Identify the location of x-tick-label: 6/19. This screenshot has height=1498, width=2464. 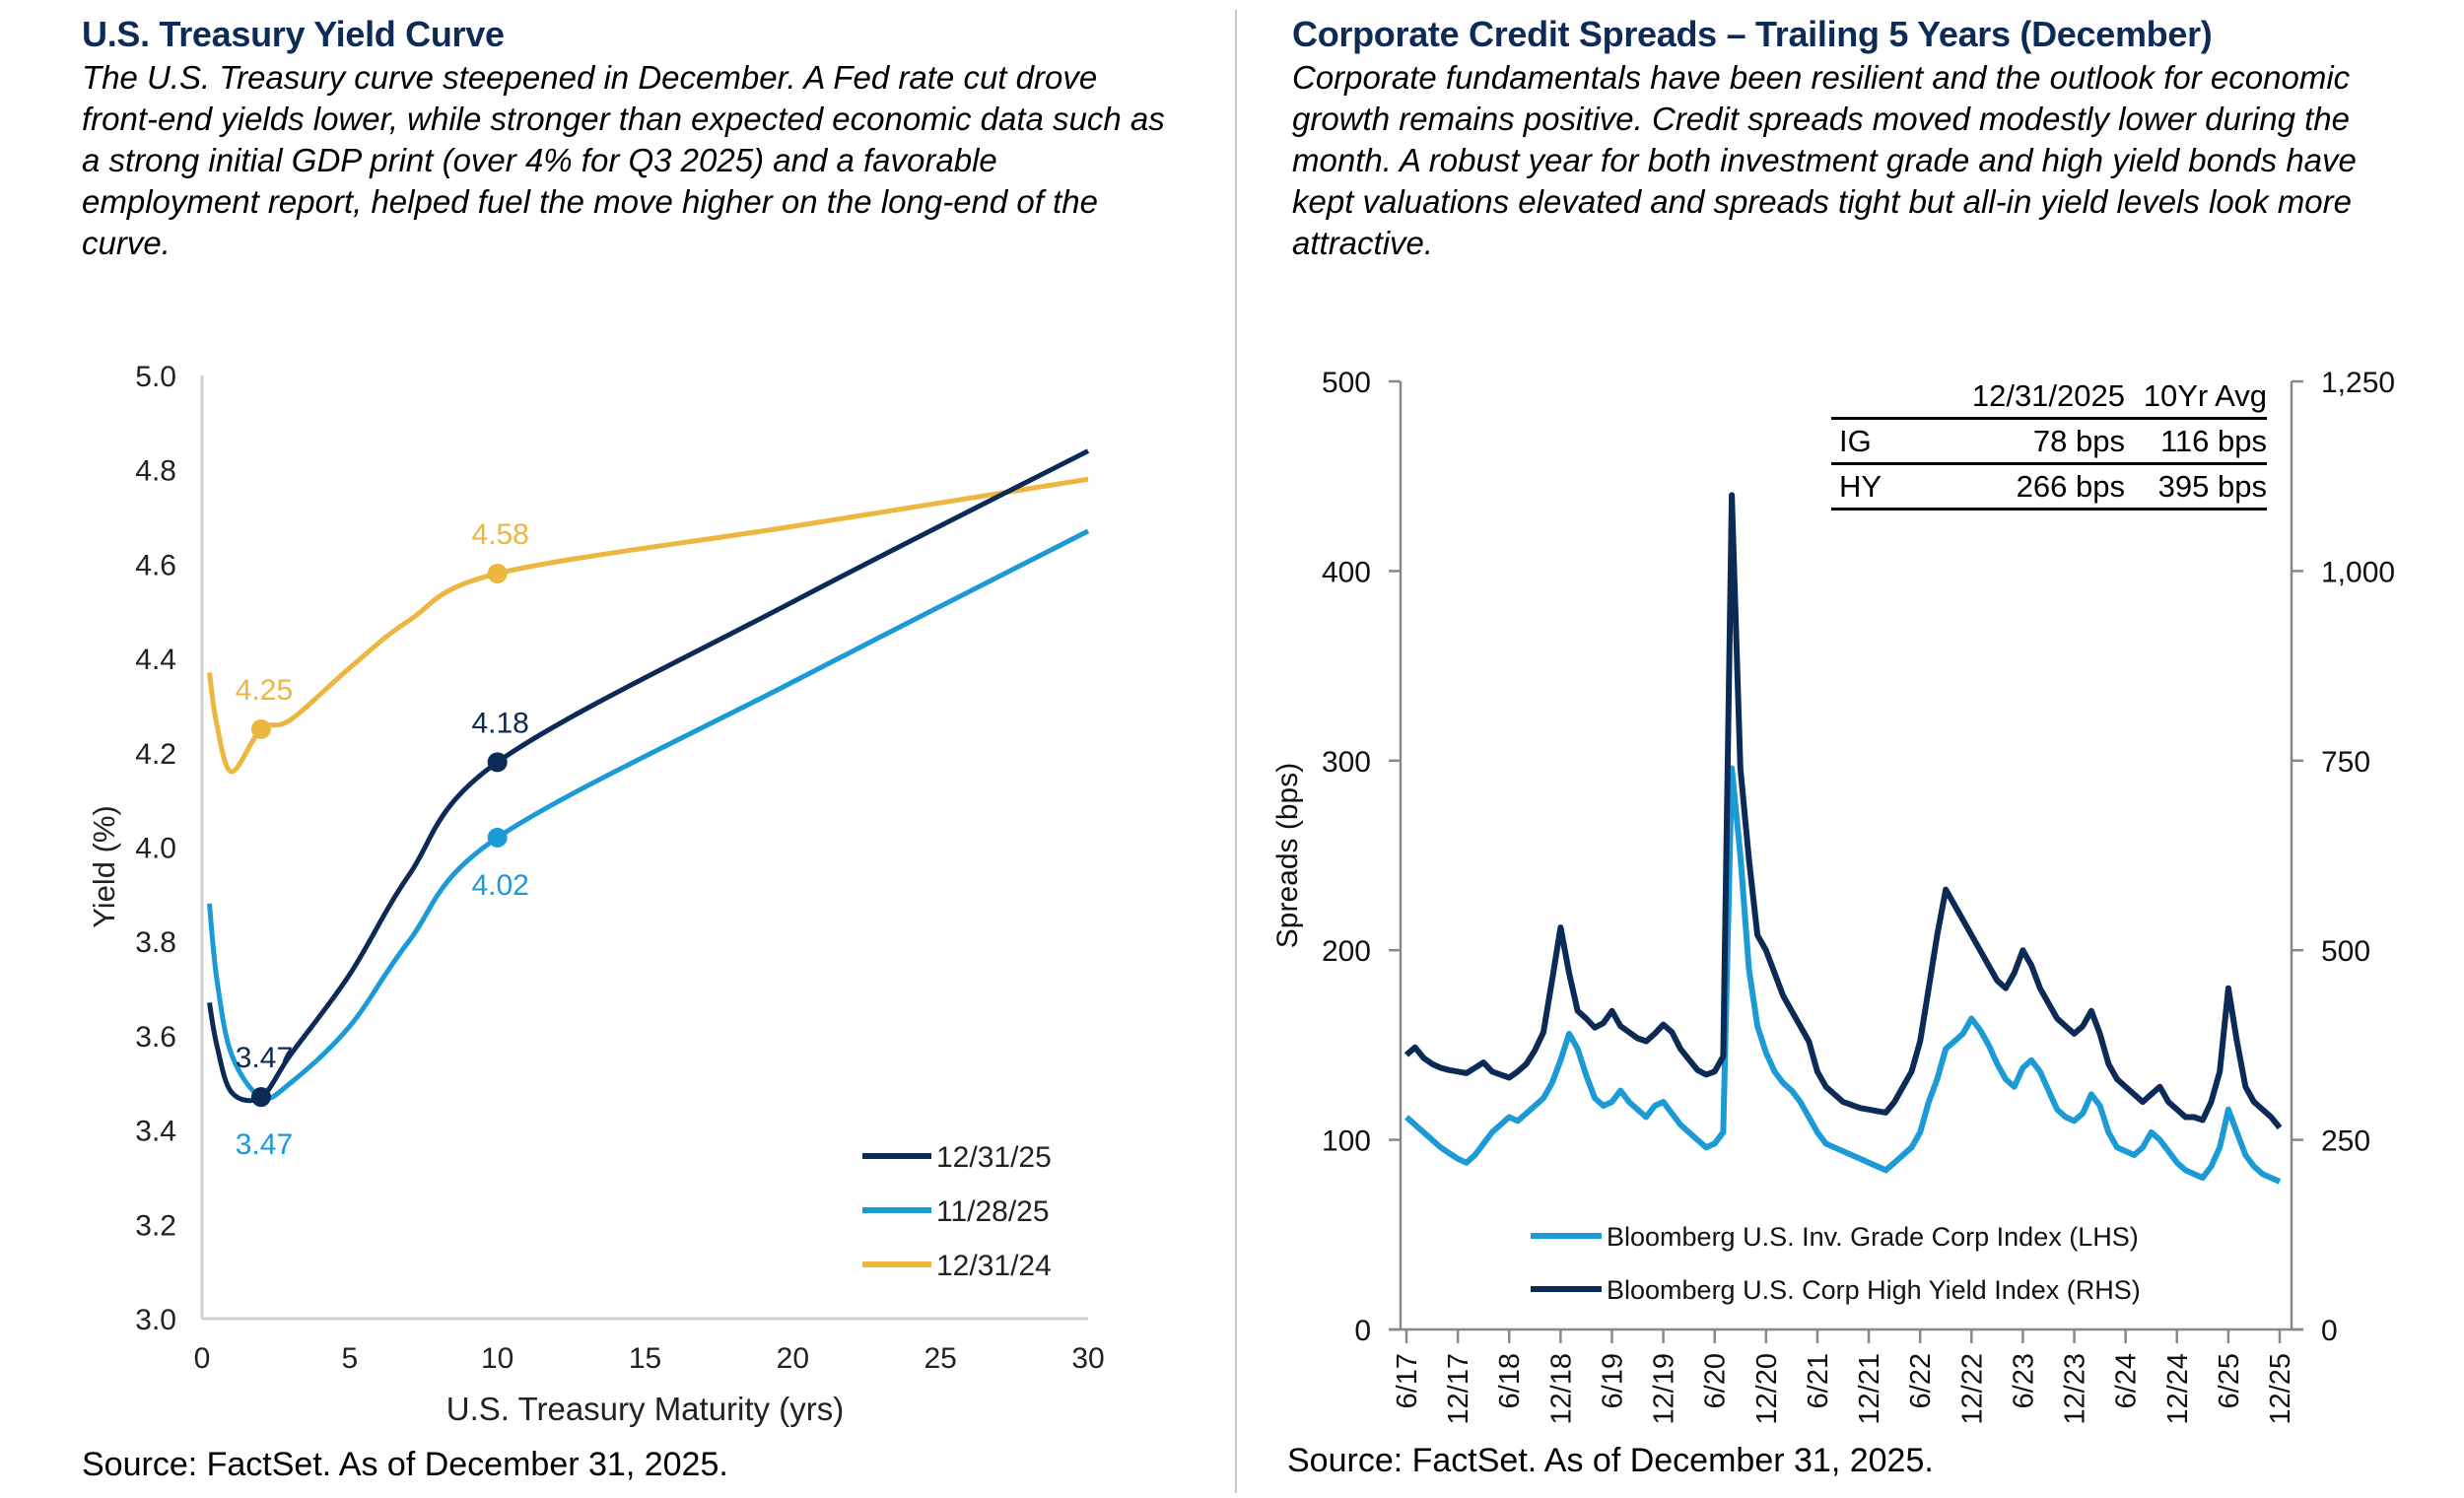
(1612, 1380).